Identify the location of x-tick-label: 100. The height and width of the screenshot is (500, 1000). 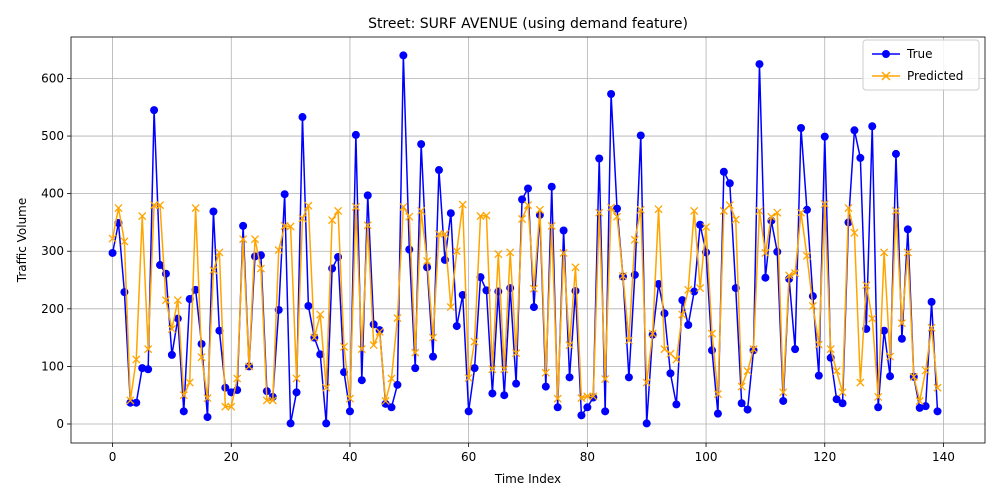
(706, 457).